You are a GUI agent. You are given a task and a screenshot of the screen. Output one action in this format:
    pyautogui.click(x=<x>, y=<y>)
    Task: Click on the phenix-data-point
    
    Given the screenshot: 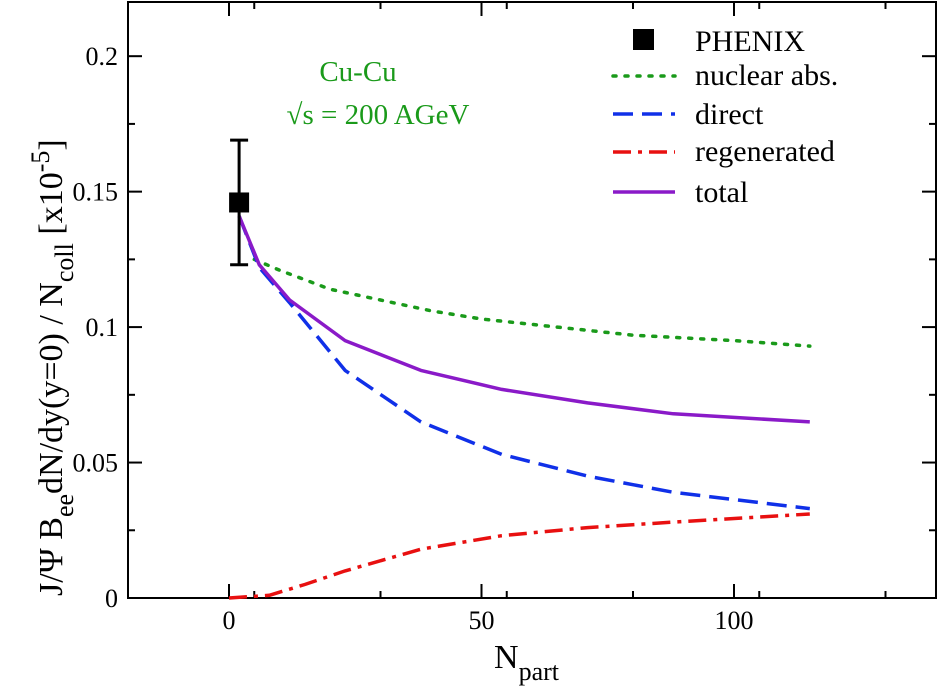 What is the action you would take?
    pyautogui.click(x=239, y=202)
    